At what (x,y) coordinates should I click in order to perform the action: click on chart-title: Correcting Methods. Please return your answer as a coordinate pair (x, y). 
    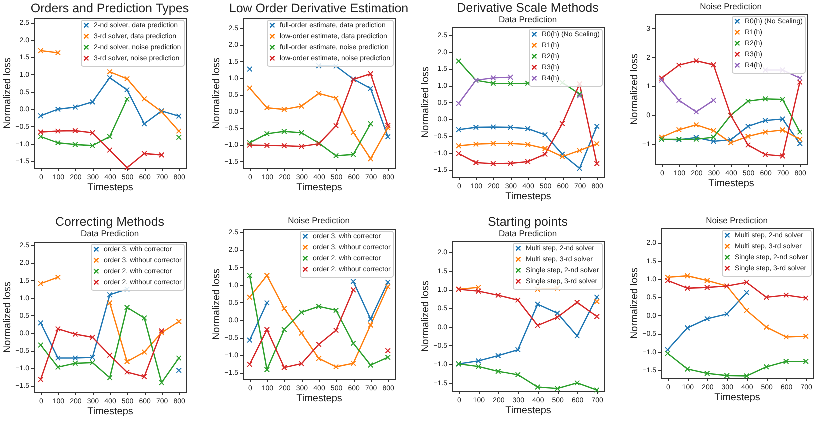
    Looking at the image, I should click on (110, 222).